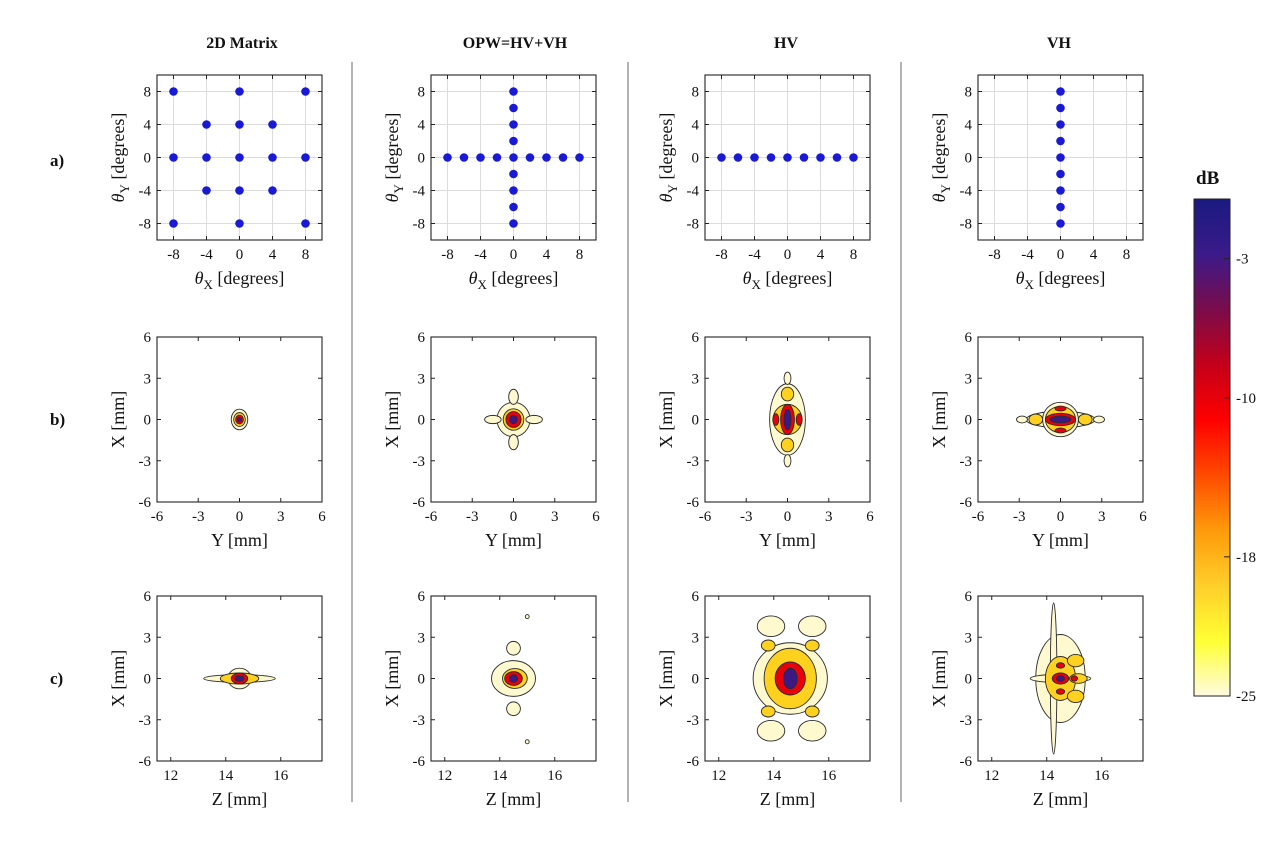 The width and height of the screenshot is (1287, 845). Describe the element at coordinates (580, 255) in the screenshot. I see `x-tick-label: 8` at that location.